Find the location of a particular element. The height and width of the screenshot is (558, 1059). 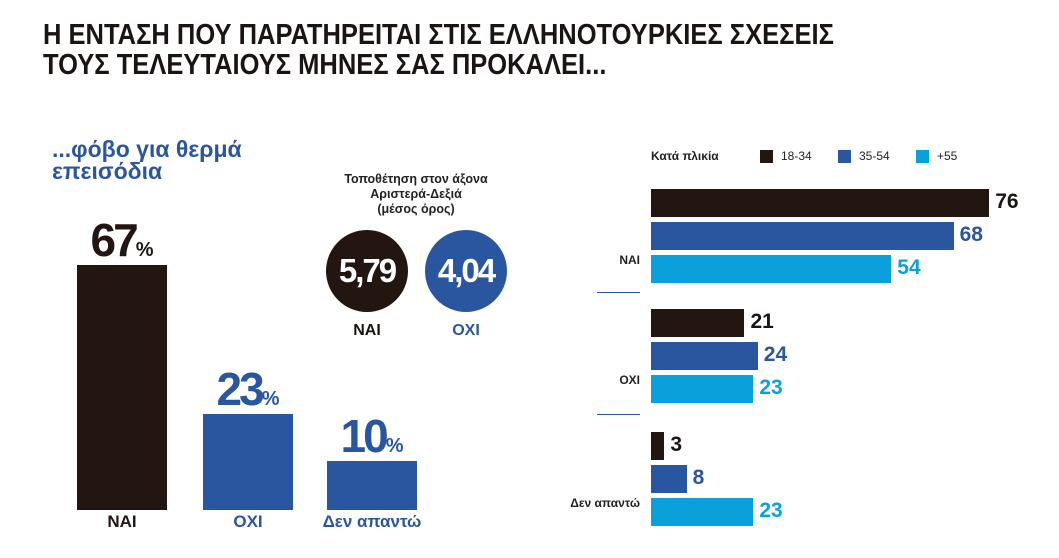

legend-item: 35-54 is located at coordinates (864, 156).